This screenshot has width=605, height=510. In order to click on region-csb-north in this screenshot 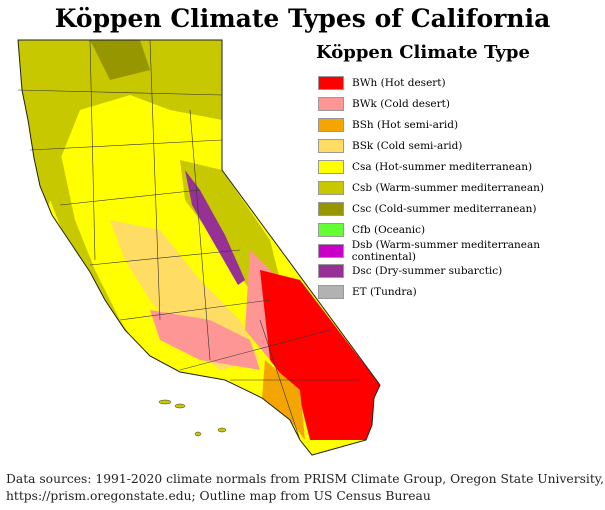, I will do `click(120, 130)`.